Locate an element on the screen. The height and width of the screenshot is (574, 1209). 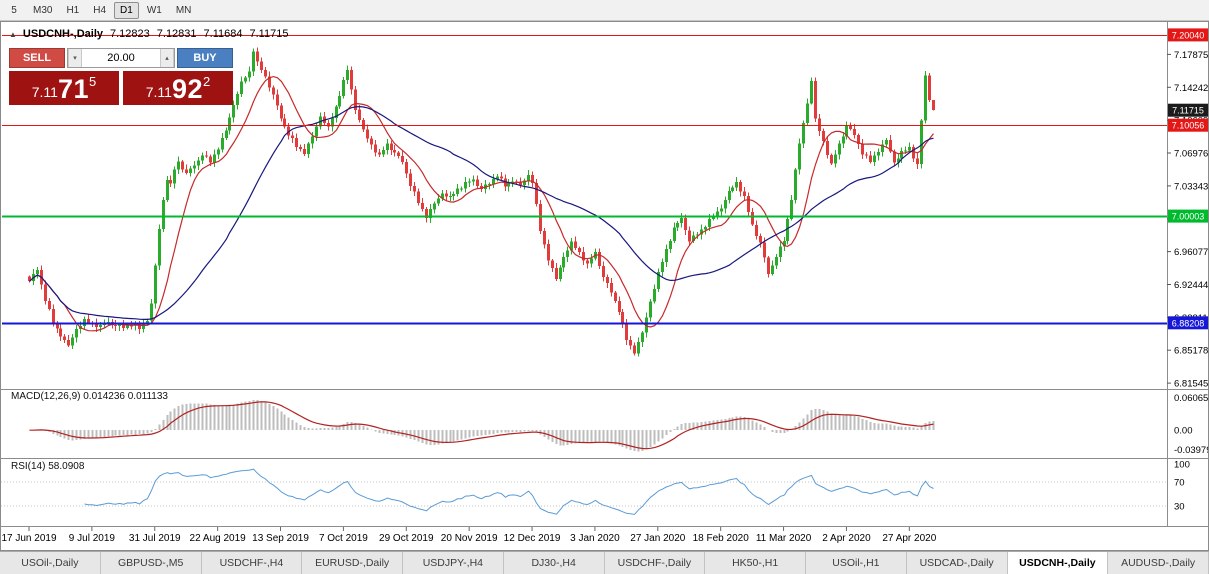
one-click-collapse-icon: ▲ is located at coordinates (13, 34).